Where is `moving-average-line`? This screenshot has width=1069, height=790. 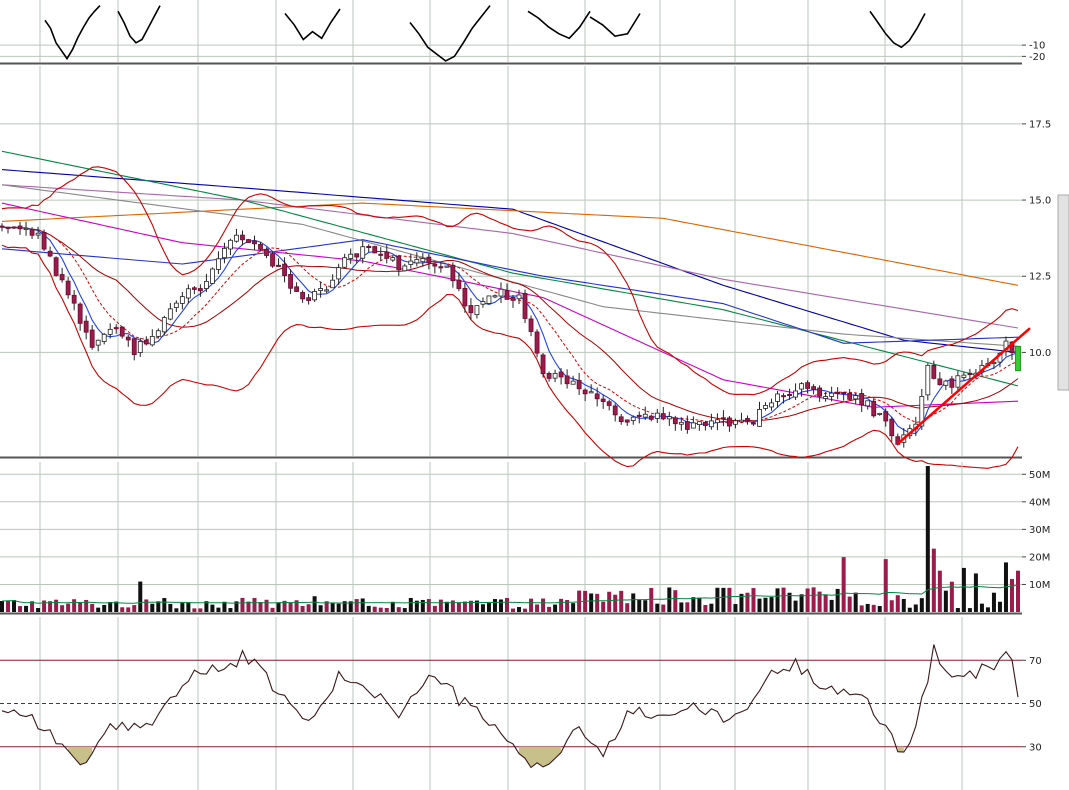
moving-average-line is located at coordinates (510, 291).